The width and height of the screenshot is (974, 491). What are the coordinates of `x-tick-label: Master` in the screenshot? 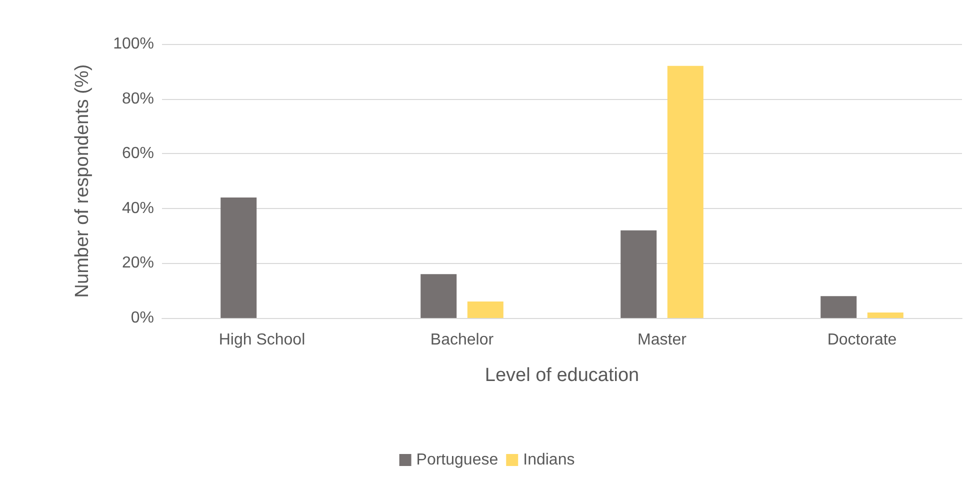 It's located at (663, 340).